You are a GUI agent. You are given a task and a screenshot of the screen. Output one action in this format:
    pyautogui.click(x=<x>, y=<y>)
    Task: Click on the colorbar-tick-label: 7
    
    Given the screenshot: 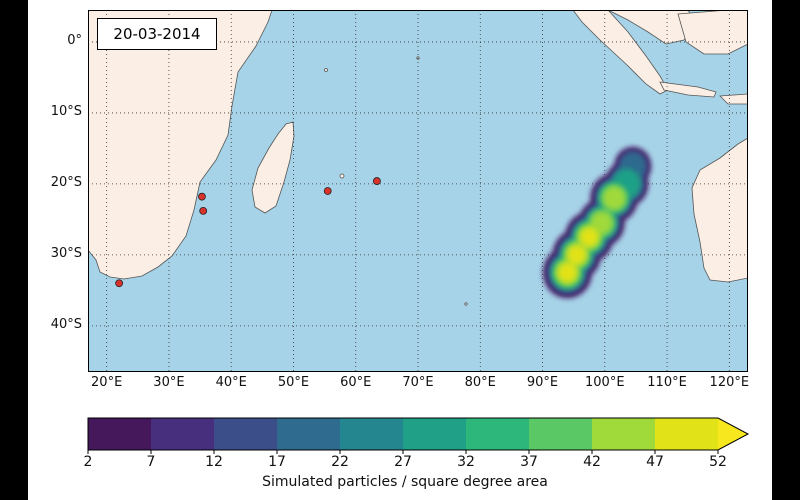 What is the action you would take?
    pyautogui.click(x=151, y=462)
    